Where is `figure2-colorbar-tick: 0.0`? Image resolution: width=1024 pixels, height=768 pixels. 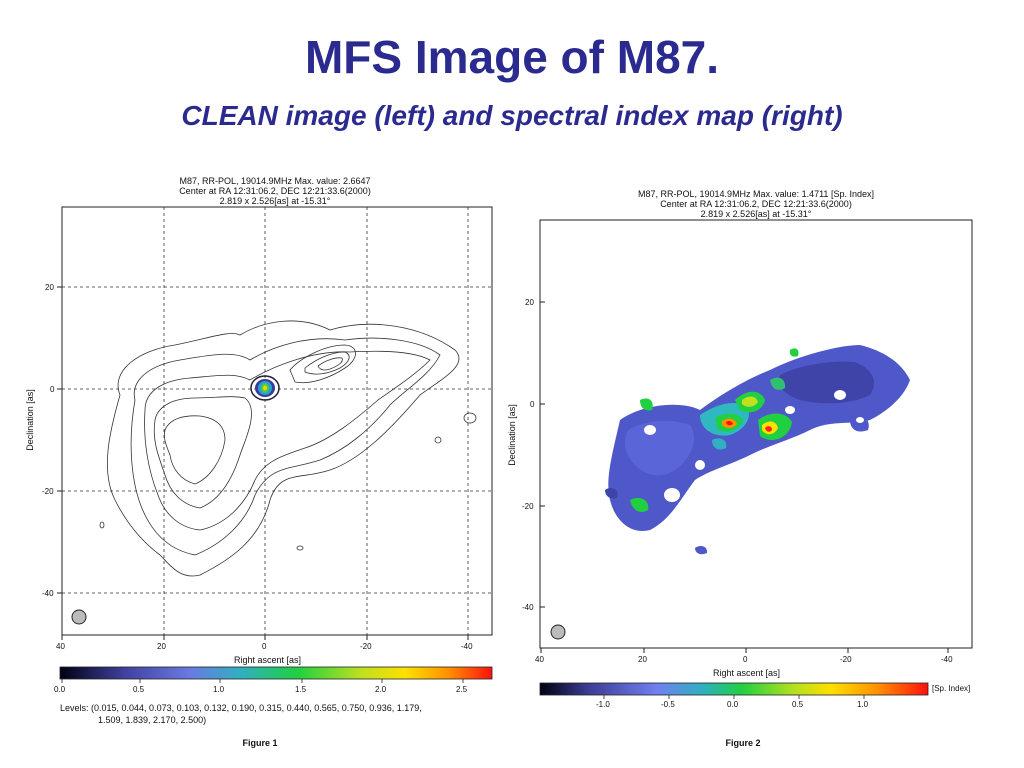 figure2-colorbar-tick: 0.0 is located at coordinates (733, 704).